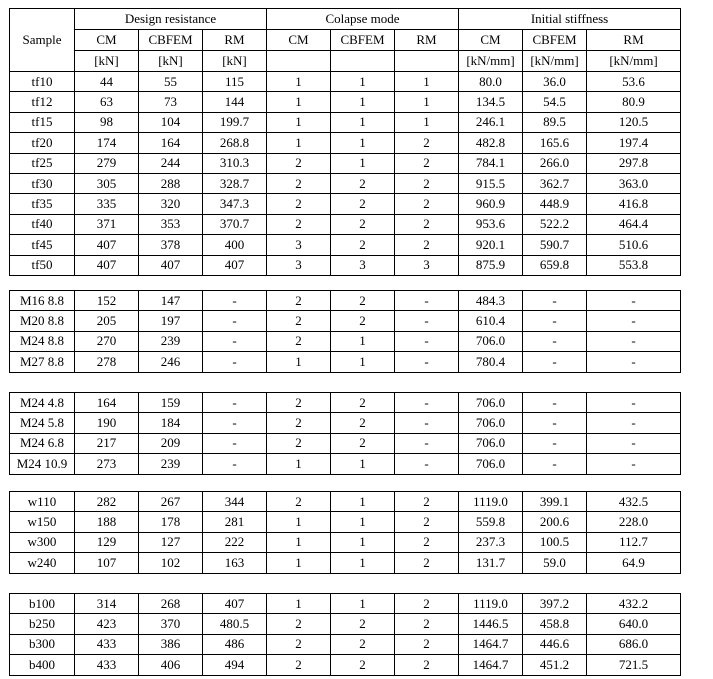 This screenshot has height=679, width=713. I want to click on value-cell: 129, so click(106, 542).